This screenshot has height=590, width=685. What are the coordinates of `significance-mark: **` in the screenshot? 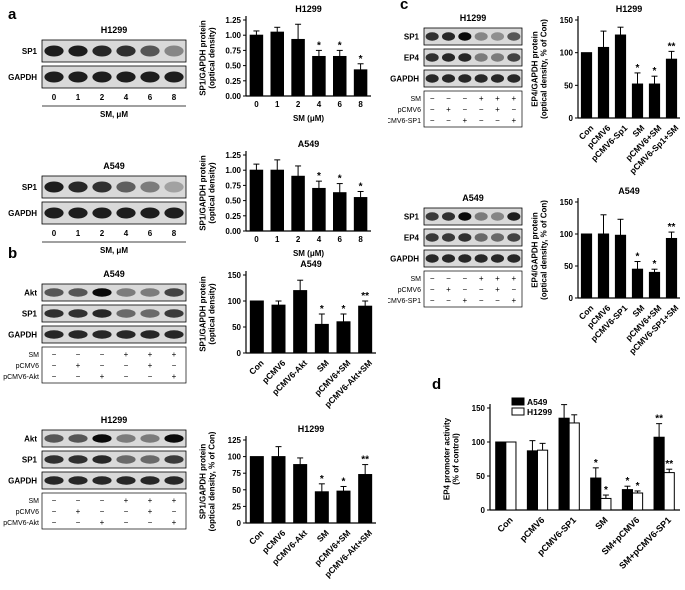 It's located at (365, 460).